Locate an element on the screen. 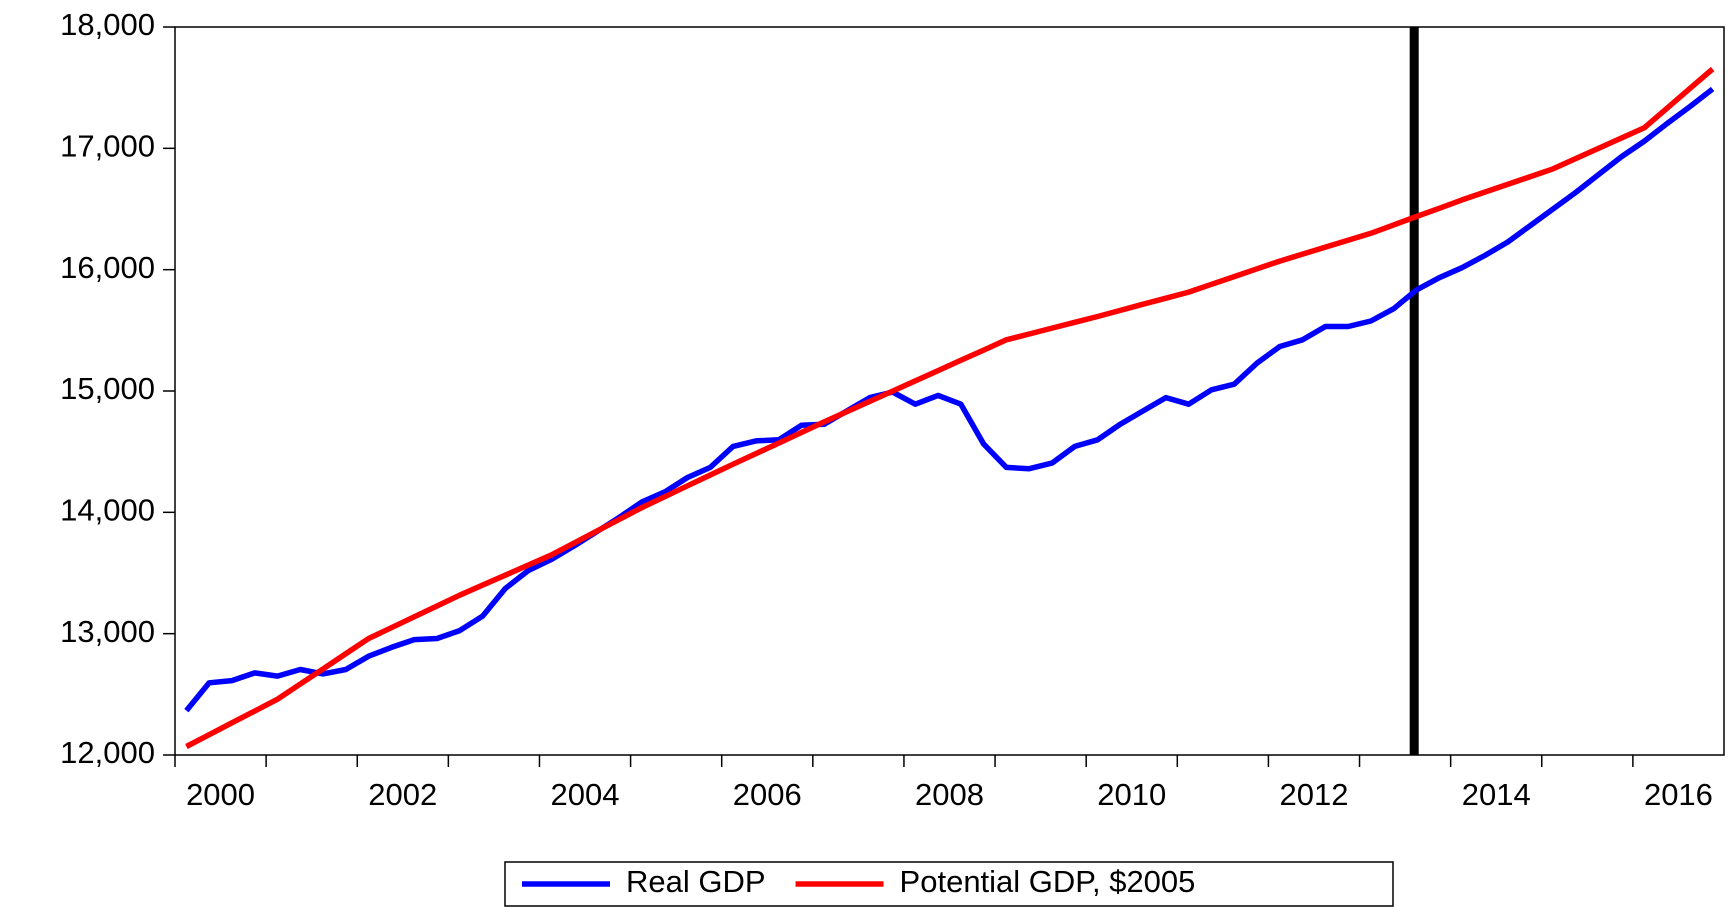 The height and width of the screenshot is (909, 1732). y-tick-label: 12,000 is located at coordinates (107, 752).